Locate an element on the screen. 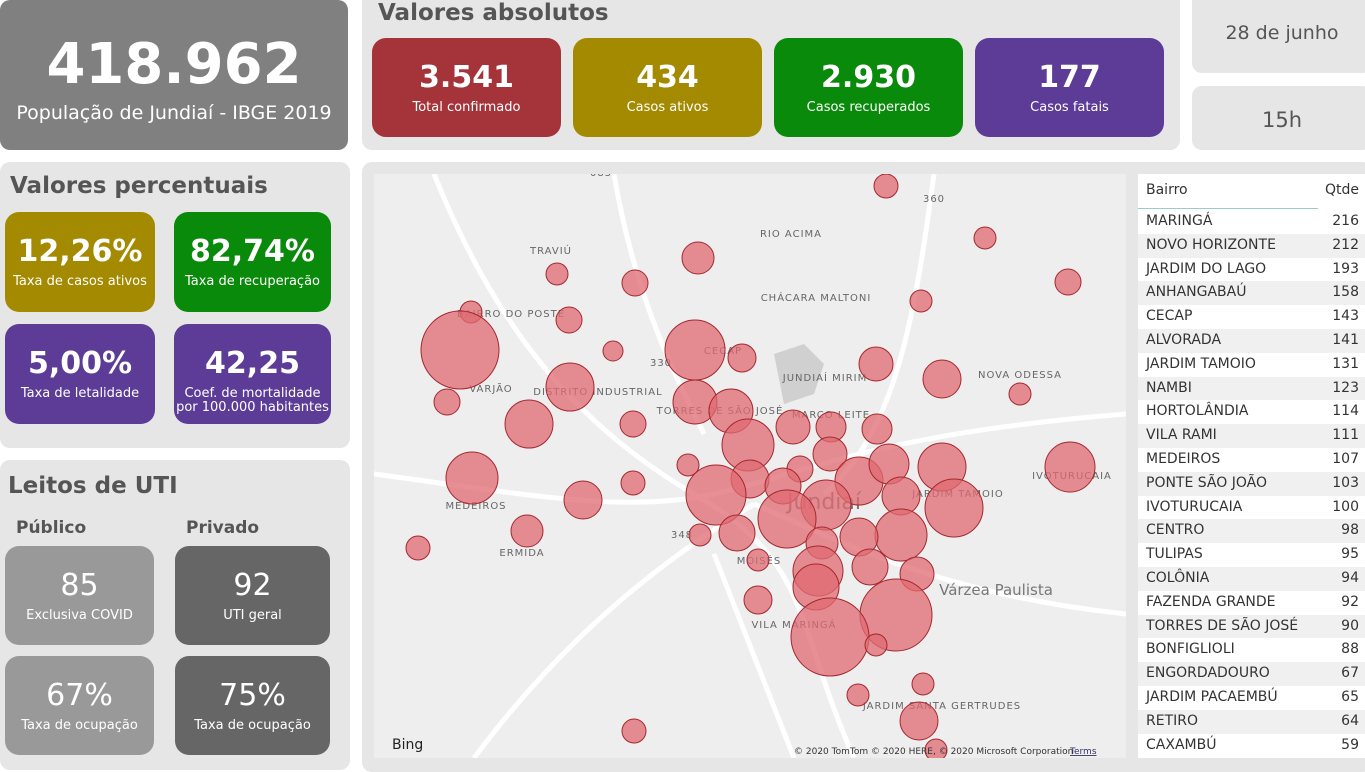 The width and height of the screenshot is (1365, 772). map-label: RIO ACIMA is located at coordinates (791, 234).